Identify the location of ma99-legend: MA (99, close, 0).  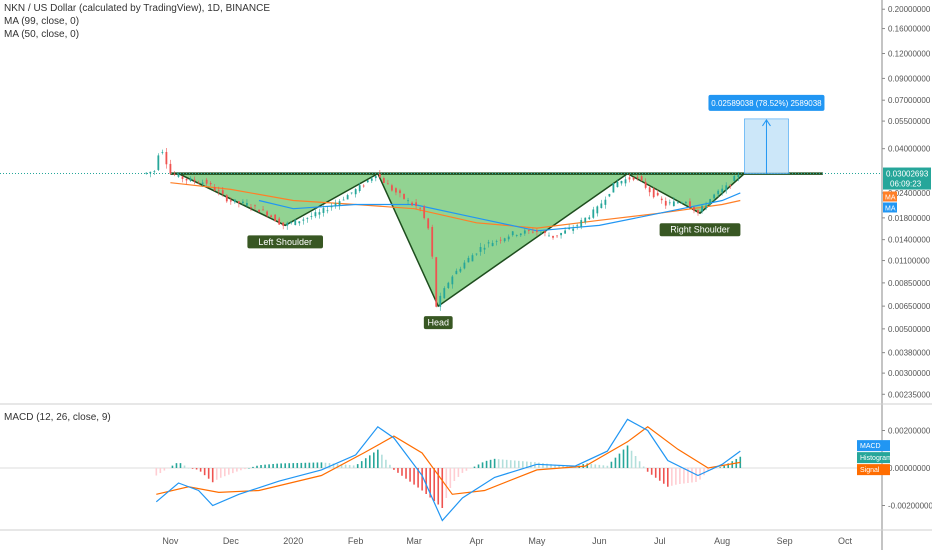
(42, 21).